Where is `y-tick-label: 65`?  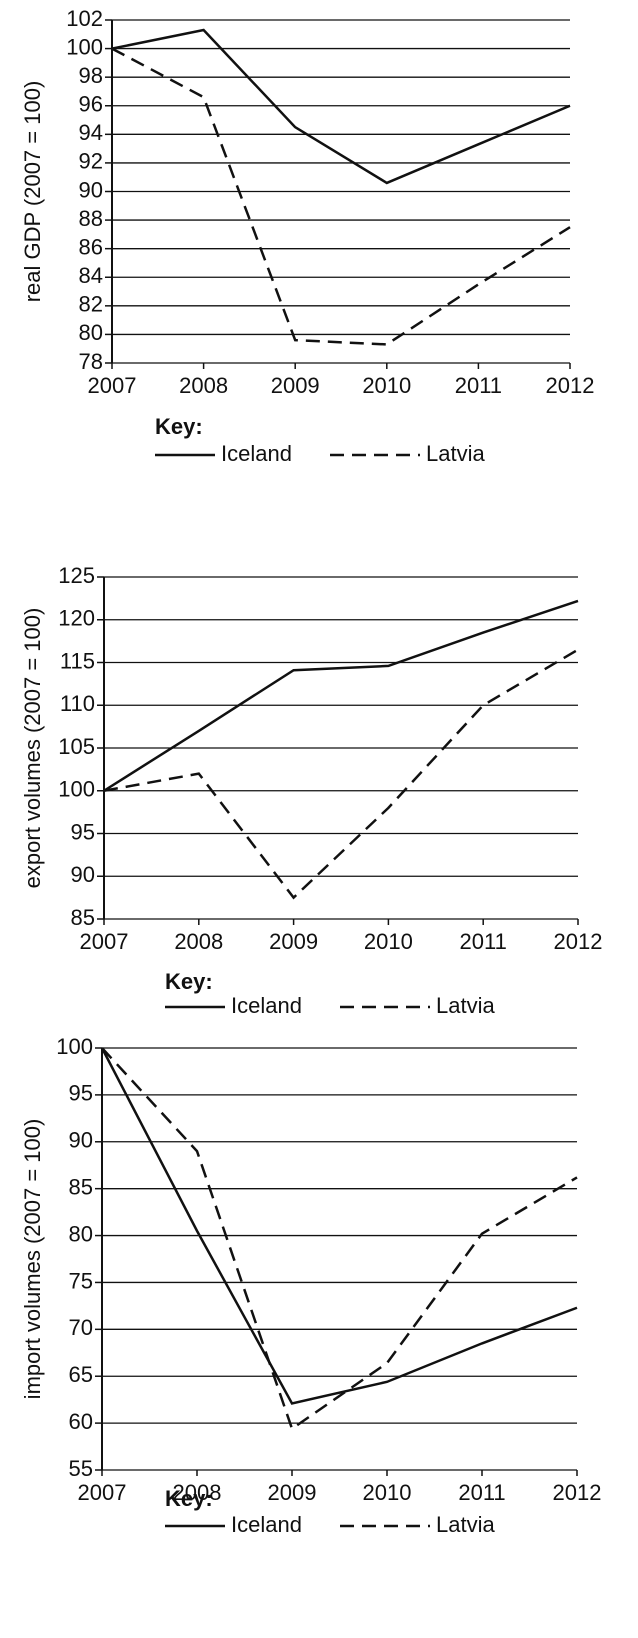
y-tick-label: 65 is located at coordinates (81, 1374).